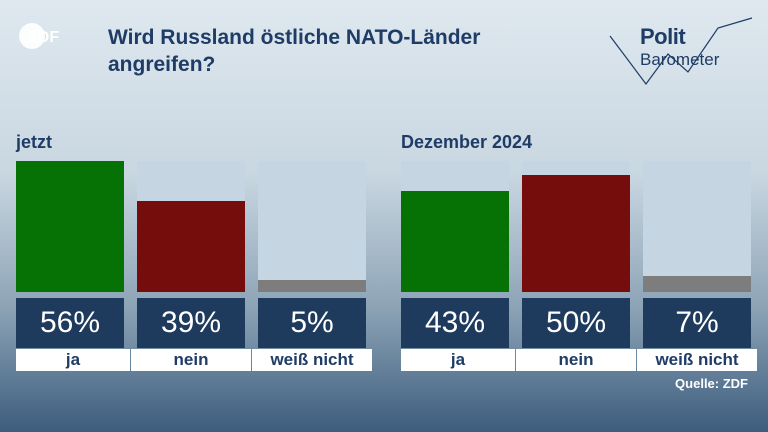 This screenshot has width=768, height=432. What do you see at coordinates (43, 37) in the screenshot?
I see `zdf-logo-text: ZDF` at bounding box center [43, 37].